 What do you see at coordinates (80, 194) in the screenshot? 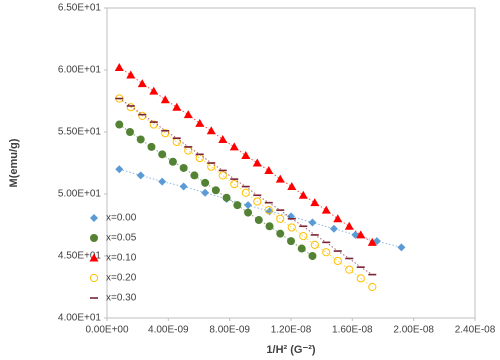
I see `y-tick-label: 5.00E+01` at bounding box center [80, 194].